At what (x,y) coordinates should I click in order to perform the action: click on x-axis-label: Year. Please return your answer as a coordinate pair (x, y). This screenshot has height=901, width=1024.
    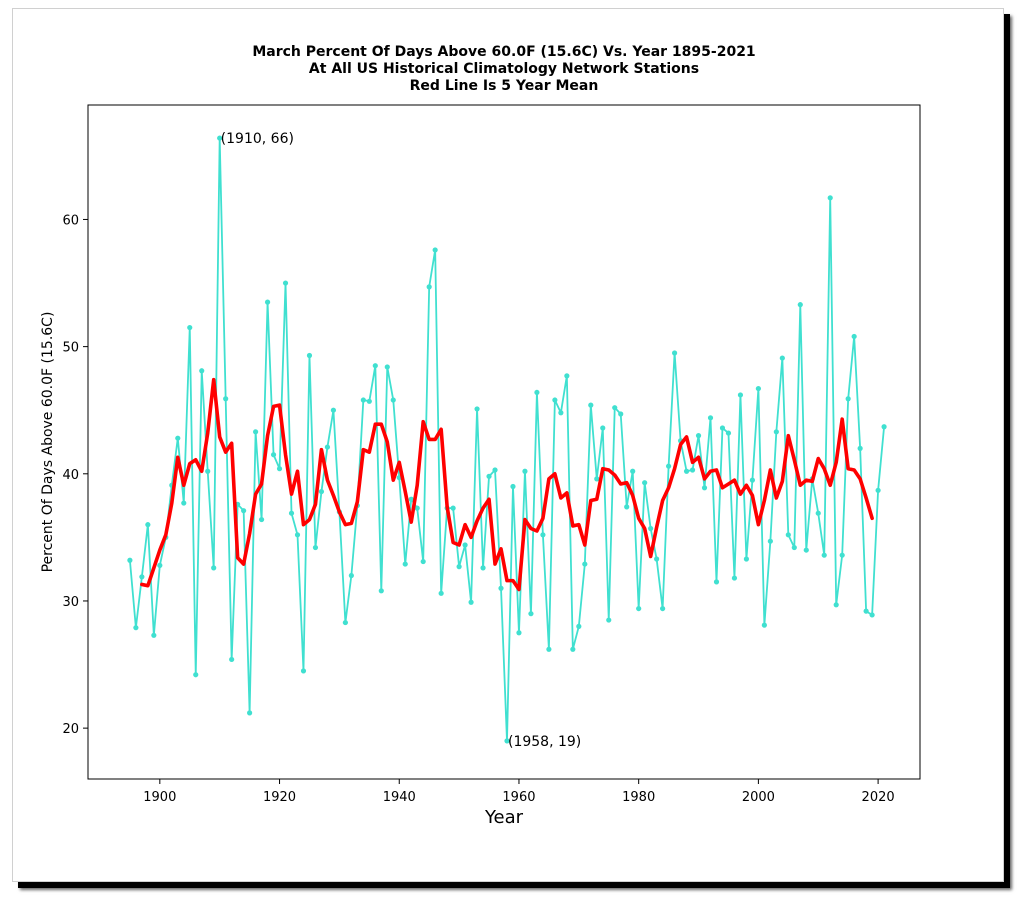
    Looking at the image, I should click on (504, 817).